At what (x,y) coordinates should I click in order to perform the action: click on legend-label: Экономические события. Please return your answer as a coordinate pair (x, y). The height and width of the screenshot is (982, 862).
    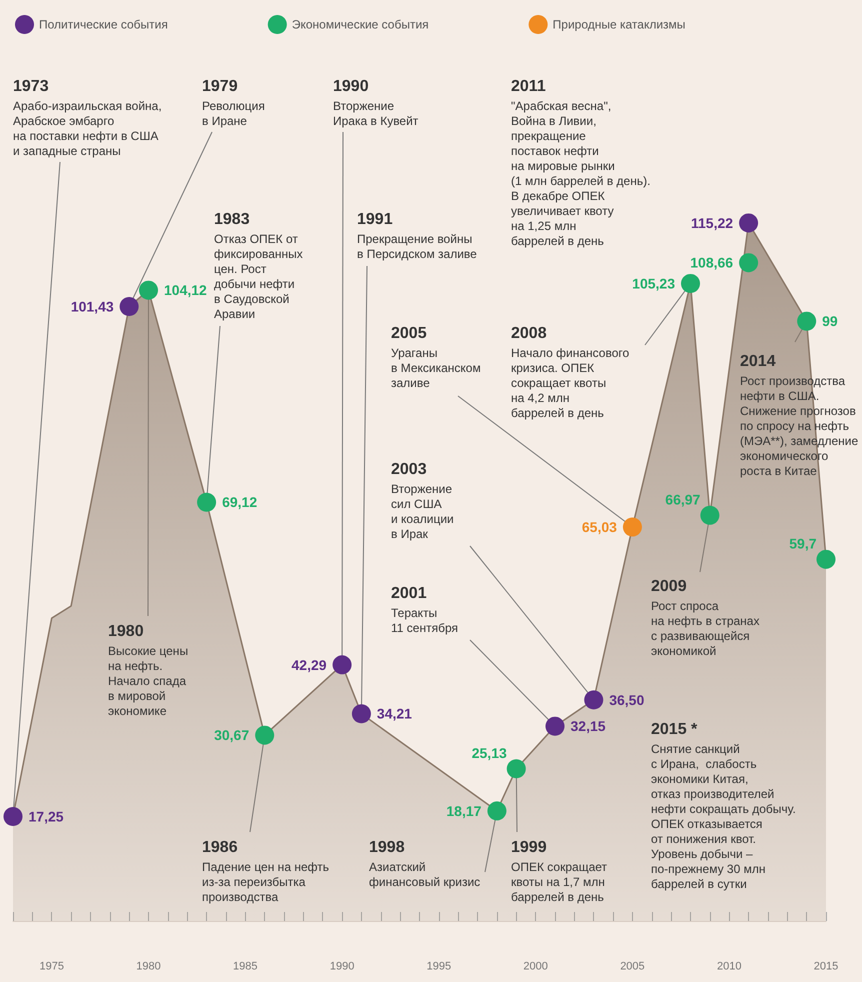
    Looking at the image, I should click on (360, 25).